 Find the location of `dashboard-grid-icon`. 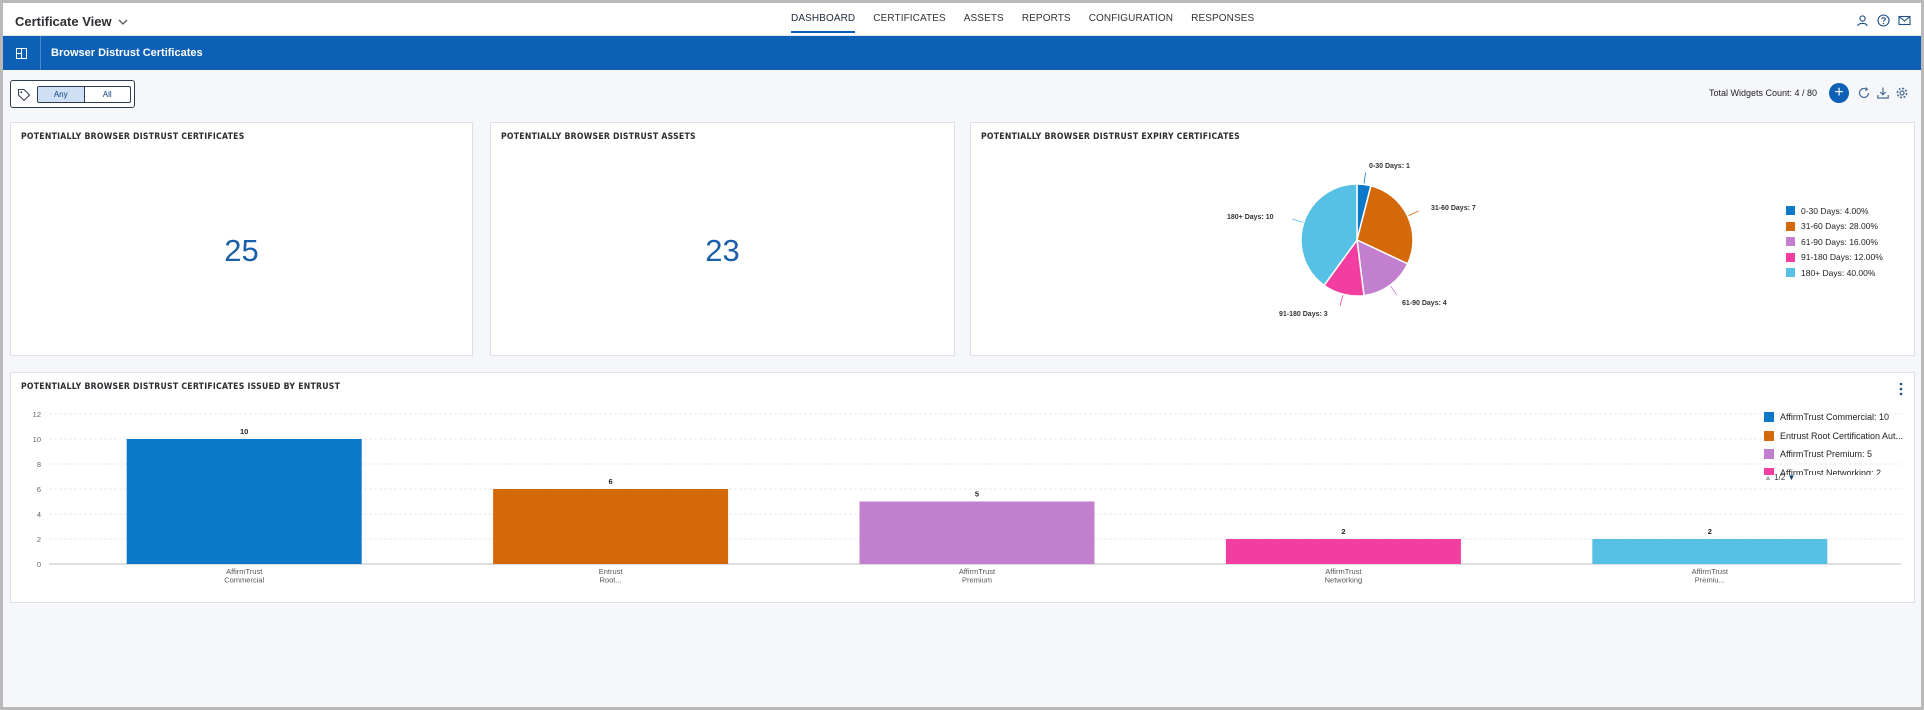

dashboard-grid-icon is located at coordinates (21, 53).